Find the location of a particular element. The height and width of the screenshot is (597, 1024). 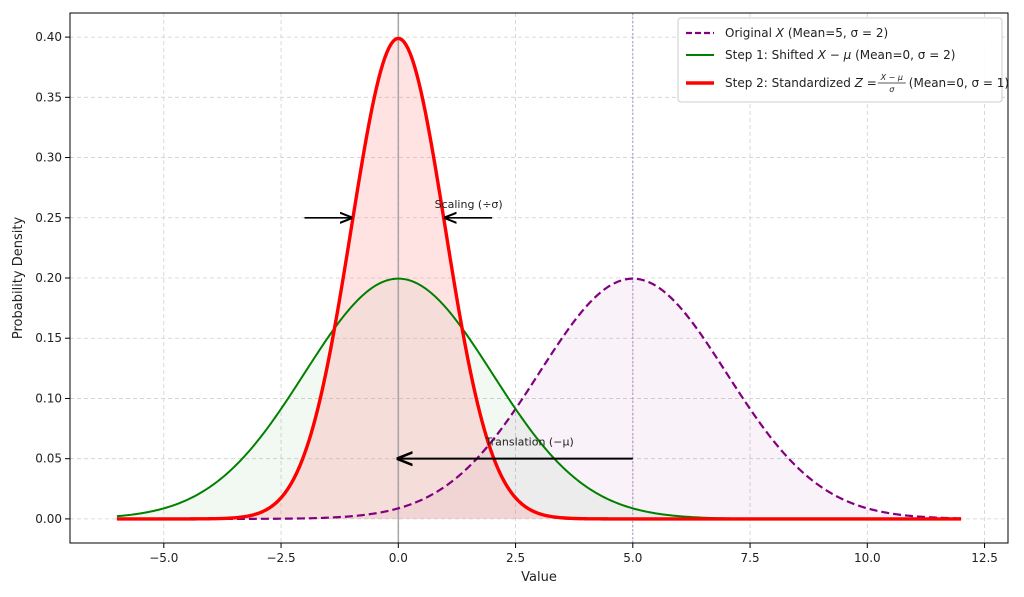

legend-text: Step 2: Standardized is located at coordinates (790, 83).